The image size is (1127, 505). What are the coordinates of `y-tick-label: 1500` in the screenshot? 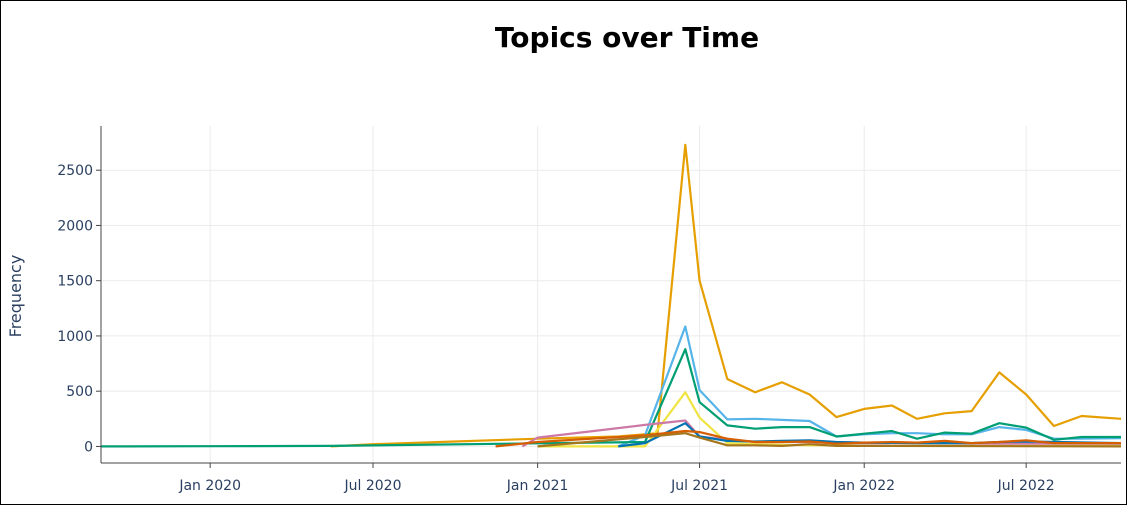 It's located at (75, 282).